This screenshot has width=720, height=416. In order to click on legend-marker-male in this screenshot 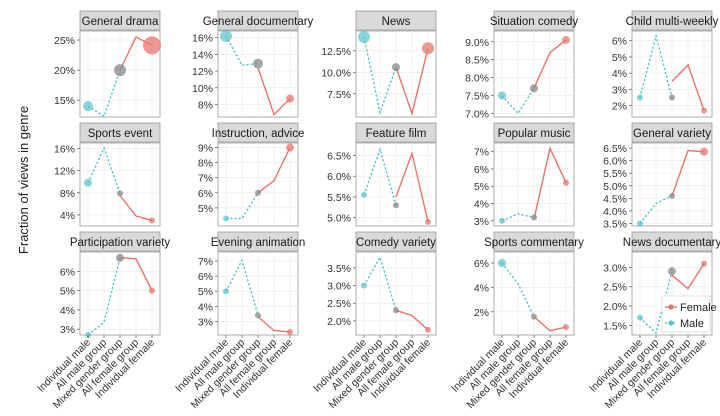, I will do `click(671, 323)`.